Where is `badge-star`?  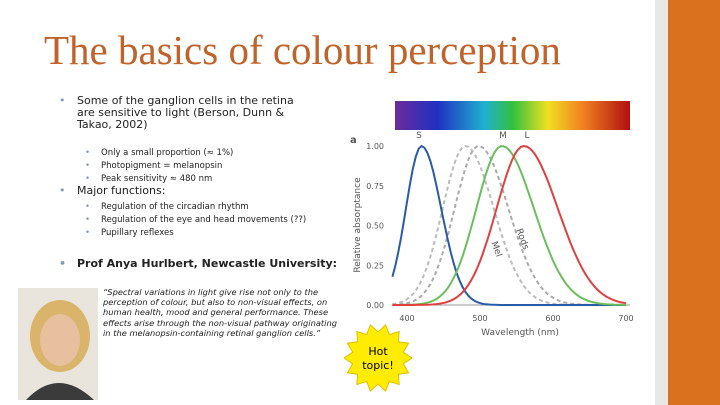
badge-star is located at coordinates (378, 358).